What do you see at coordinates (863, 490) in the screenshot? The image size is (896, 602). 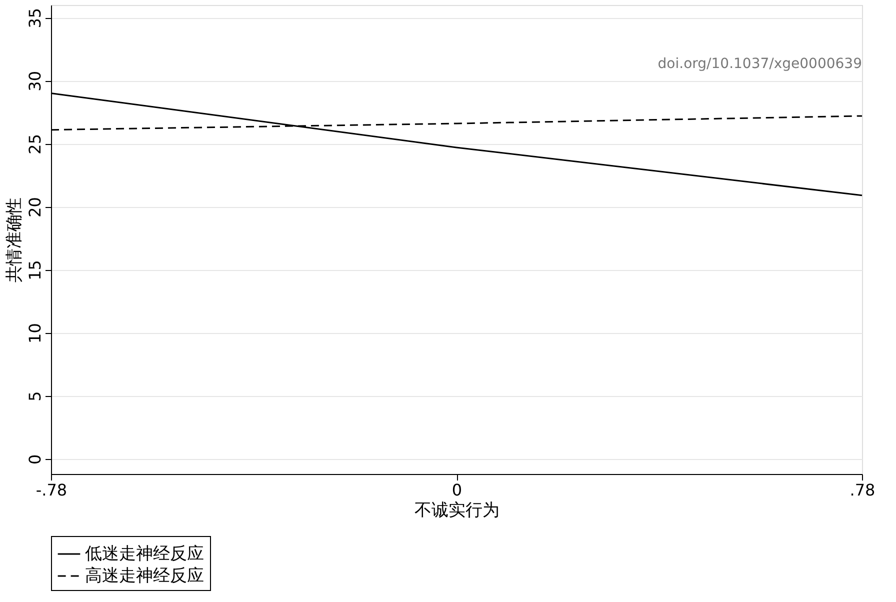 I see `x-tick-label: .78` at bounding box center [863, 490].